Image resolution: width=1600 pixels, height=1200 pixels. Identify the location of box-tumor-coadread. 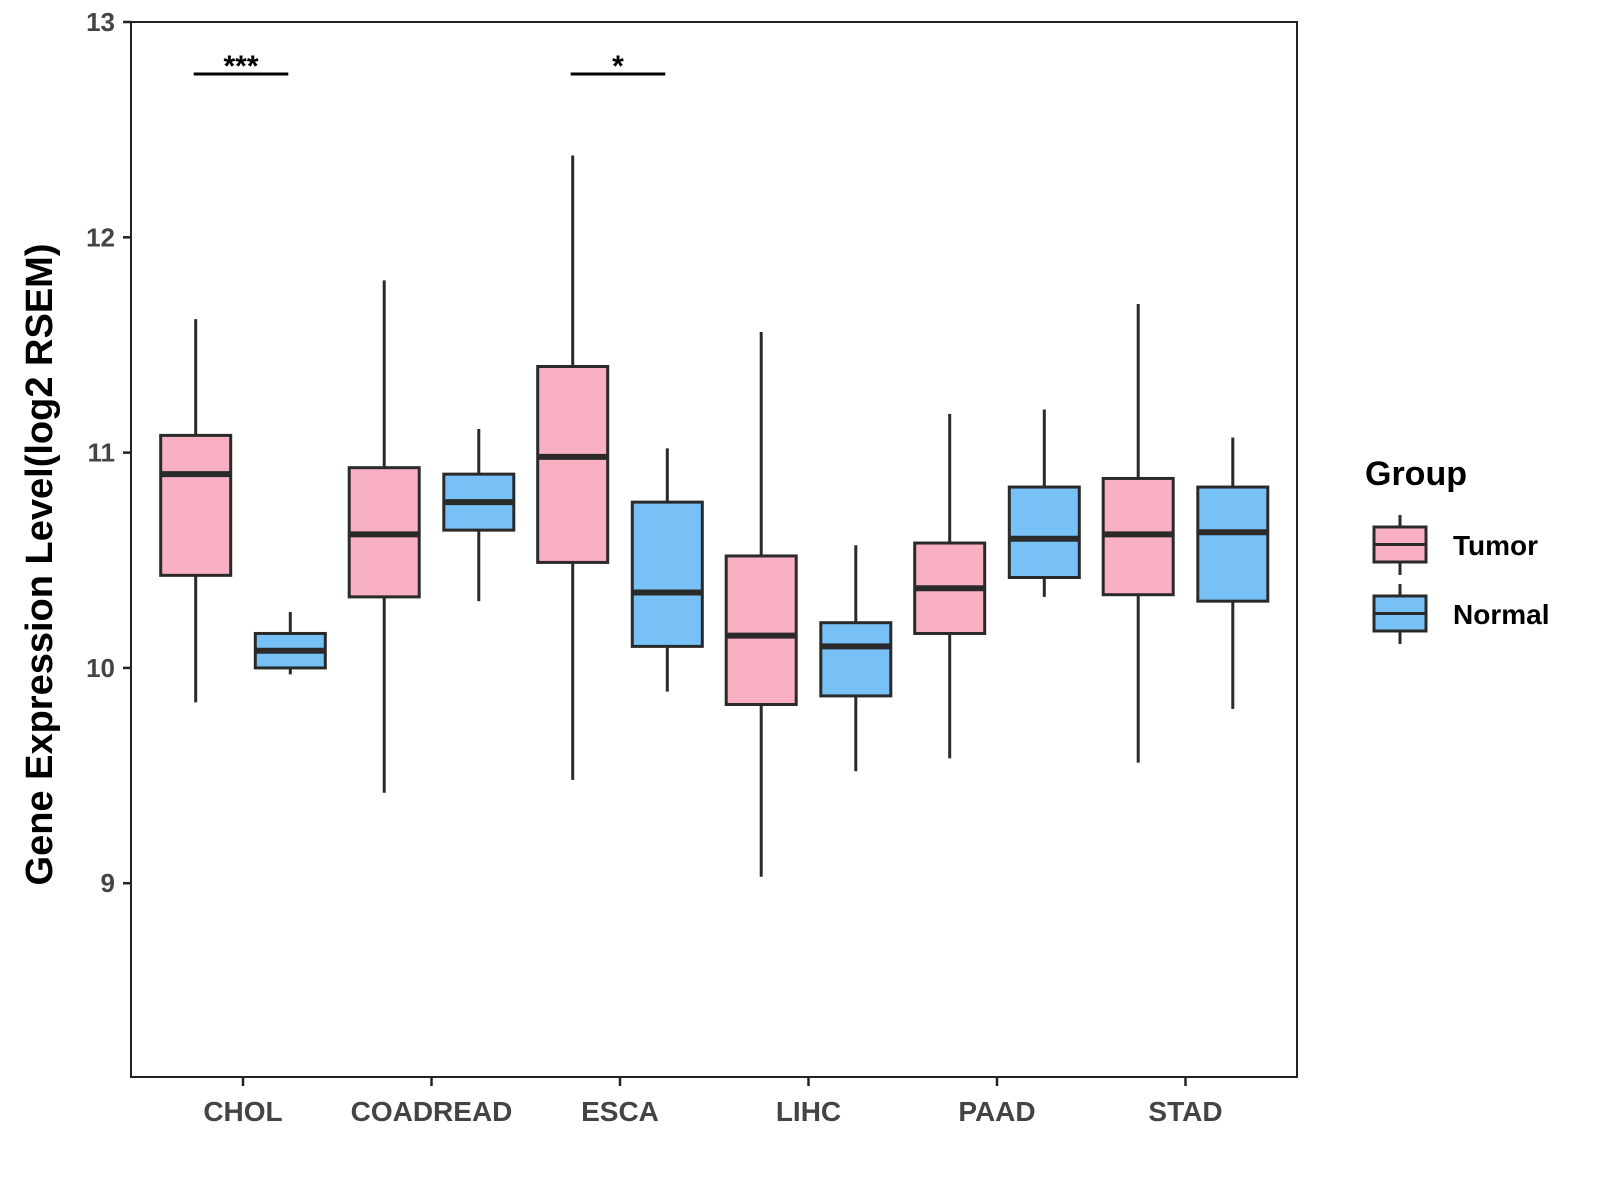
(384, 536).